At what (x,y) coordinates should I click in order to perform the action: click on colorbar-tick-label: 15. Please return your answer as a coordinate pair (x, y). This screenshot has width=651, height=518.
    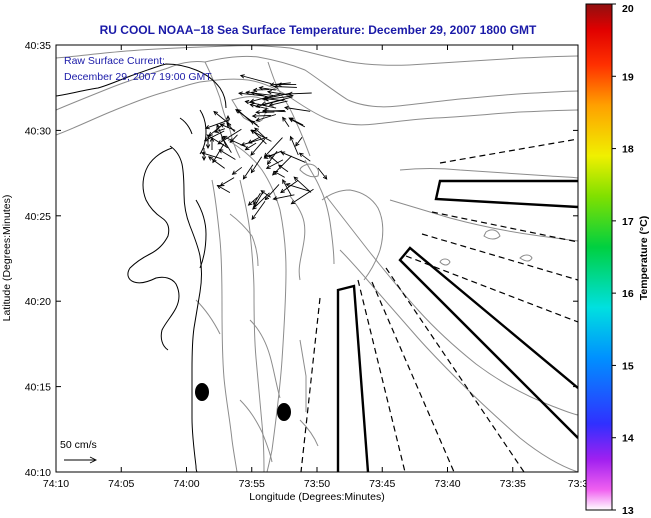
    Looking at the image, I should click on (628, 366).